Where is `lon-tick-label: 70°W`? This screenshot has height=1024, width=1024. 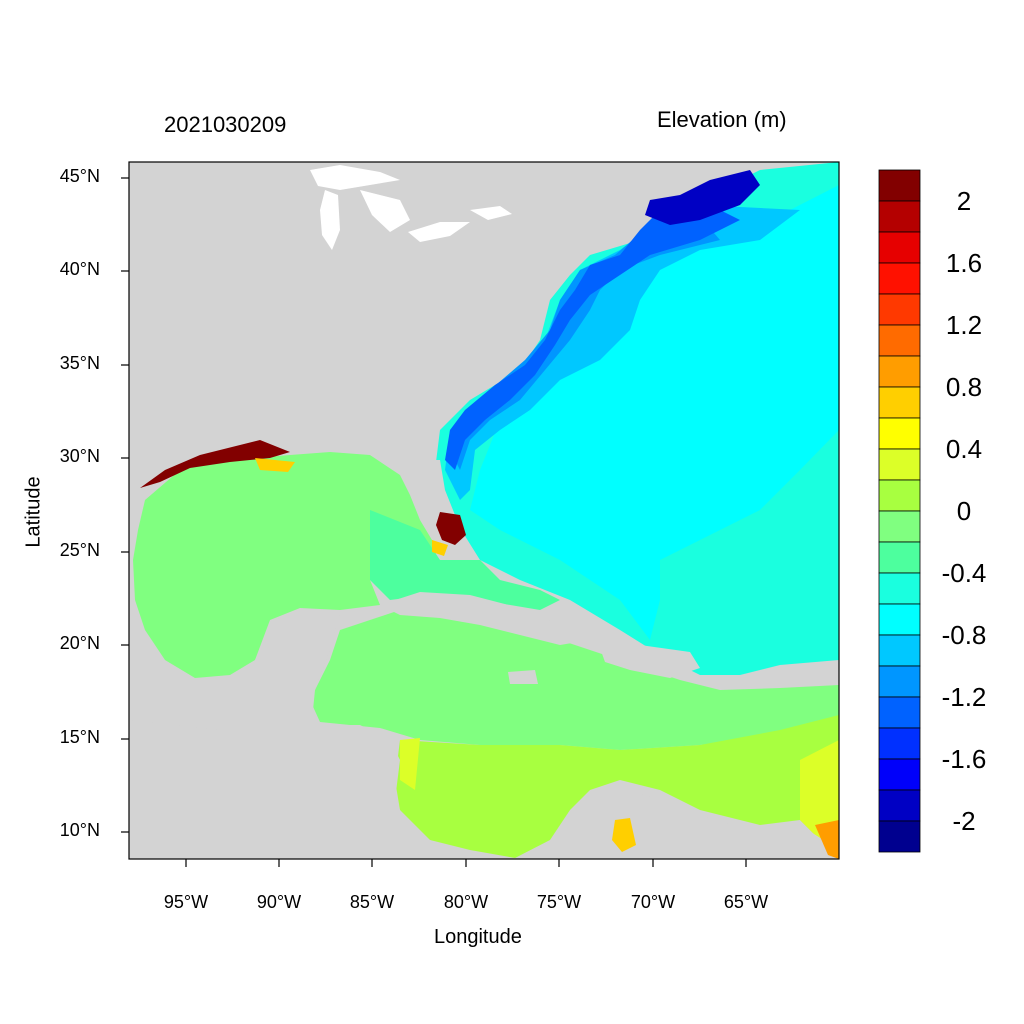
lon-tick-label: 70°W is located at coordinates (653, 902).